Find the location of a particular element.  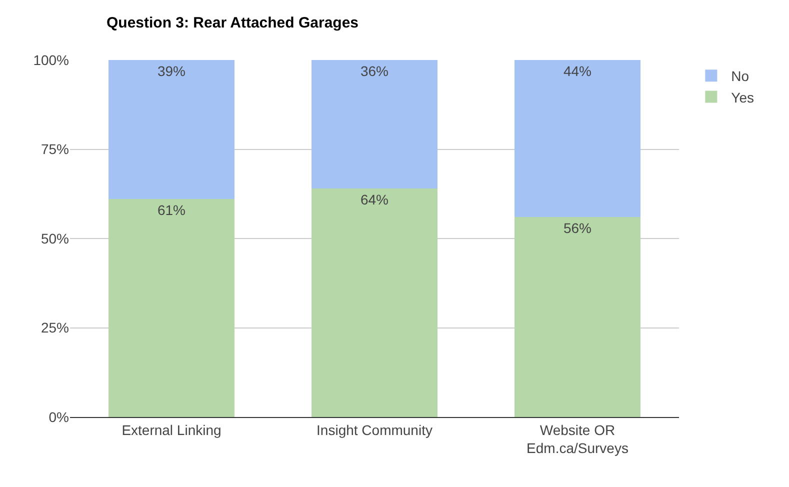

y-tick-label: 50% is located at coordinates (54, 238).